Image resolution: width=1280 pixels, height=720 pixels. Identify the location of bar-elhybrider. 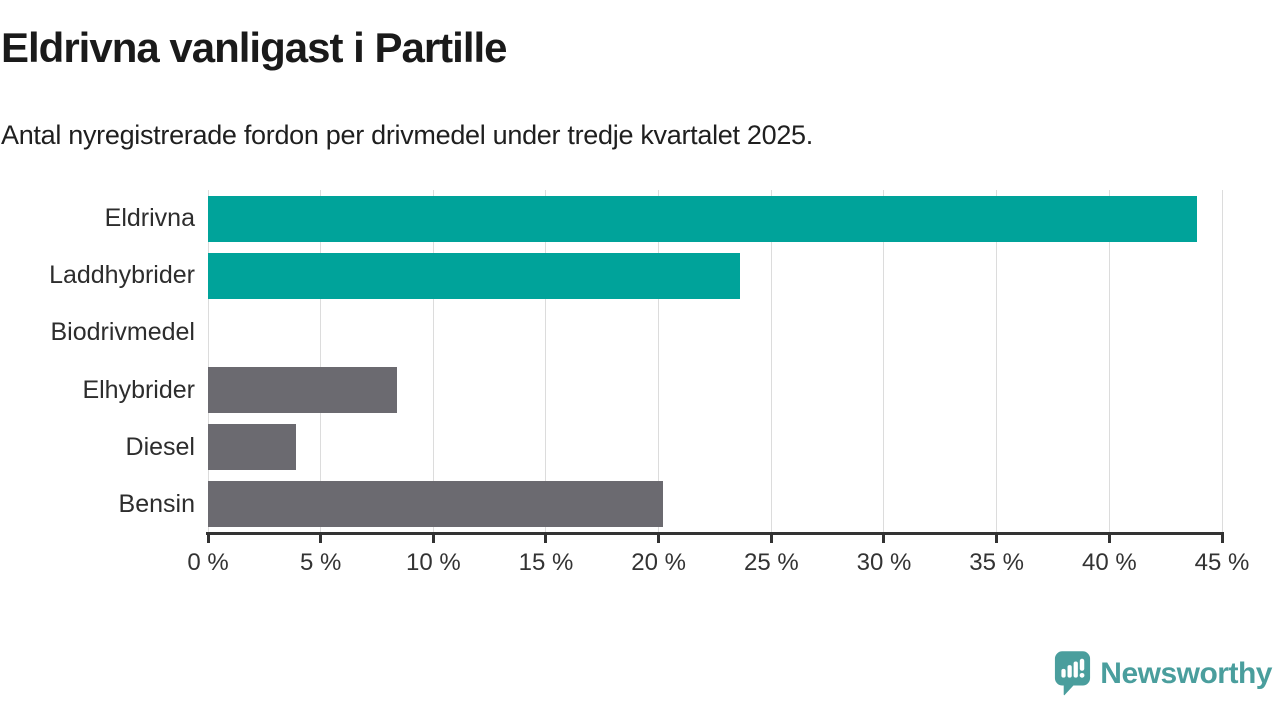
(303, 390).